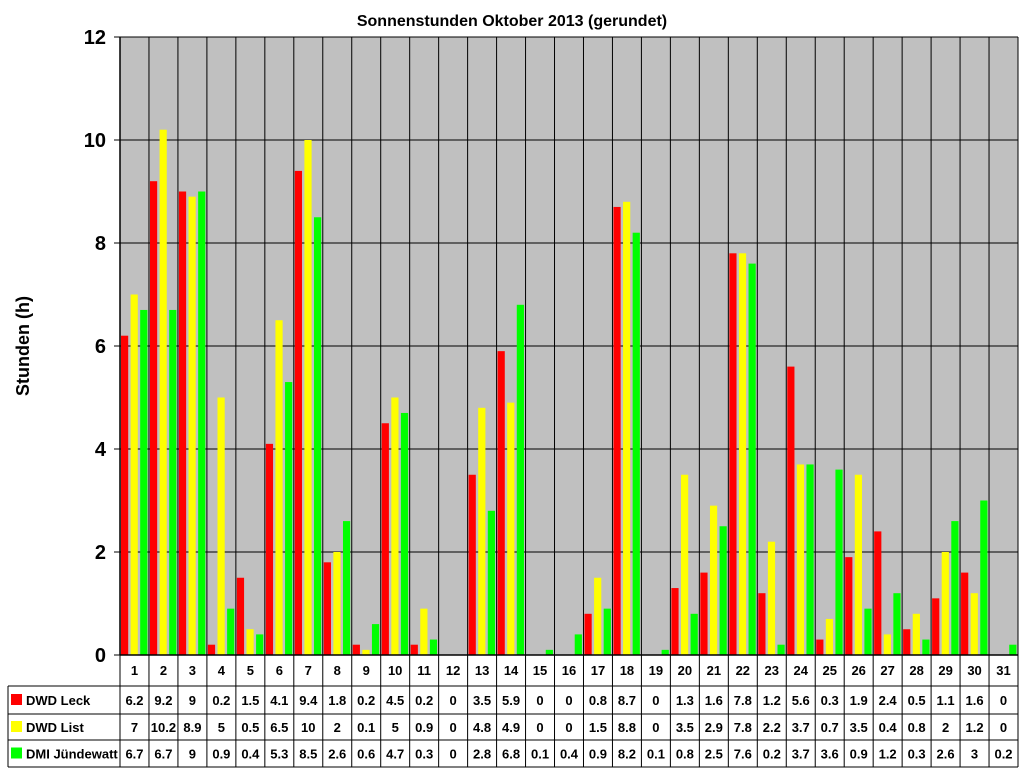 The width and height of the screenshot is (1024, 773). I want to click on data-label: 7, so click(134, 727).